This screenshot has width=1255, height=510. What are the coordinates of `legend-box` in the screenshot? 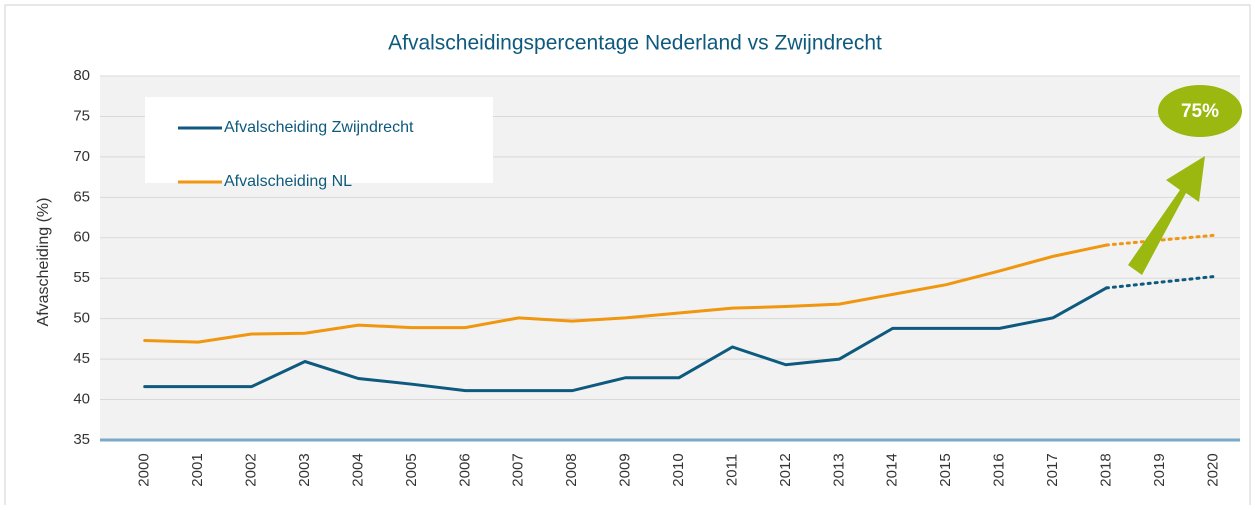 It's located at (319, 140).